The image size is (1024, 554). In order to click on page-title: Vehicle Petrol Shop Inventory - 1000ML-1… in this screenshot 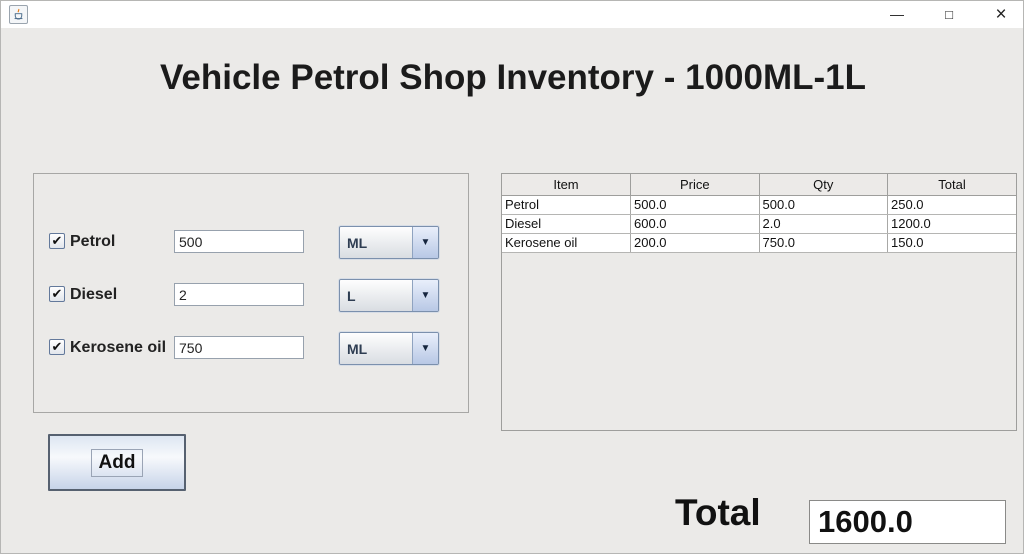, I will do `click(512, 77)`.